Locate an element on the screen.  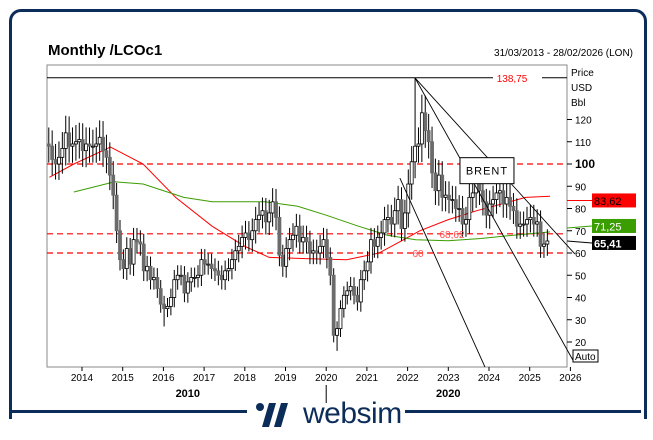
scale-mode-button is located at coordinates (585, 356).